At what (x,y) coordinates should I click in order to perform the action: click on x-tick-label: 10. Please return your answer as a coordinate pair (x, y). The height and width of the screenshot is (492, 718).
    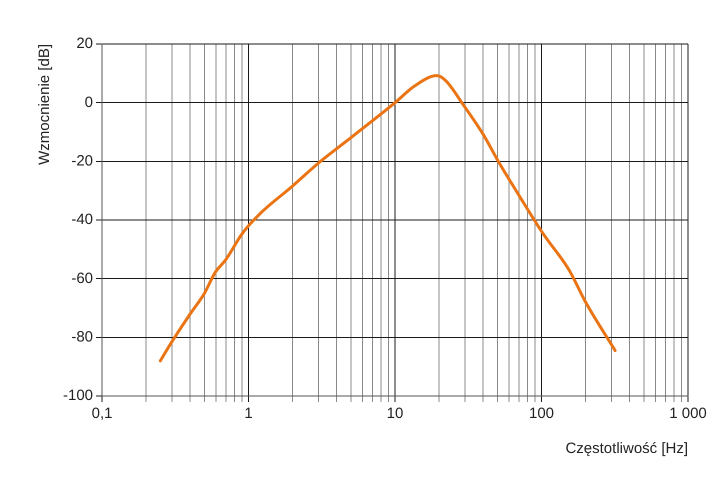
    Looking at the image, I should click on (395, 413).